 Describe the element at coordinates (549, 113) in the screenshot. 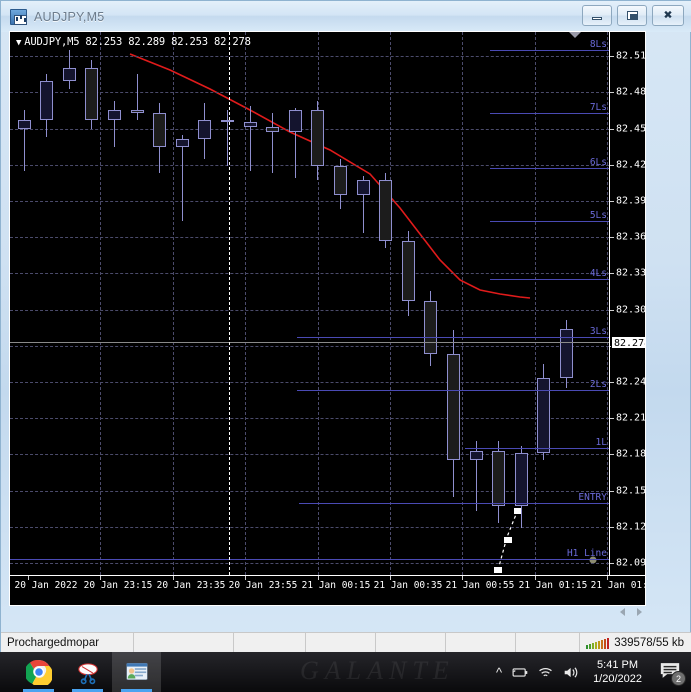

I see `level-line-7ls` at that location.